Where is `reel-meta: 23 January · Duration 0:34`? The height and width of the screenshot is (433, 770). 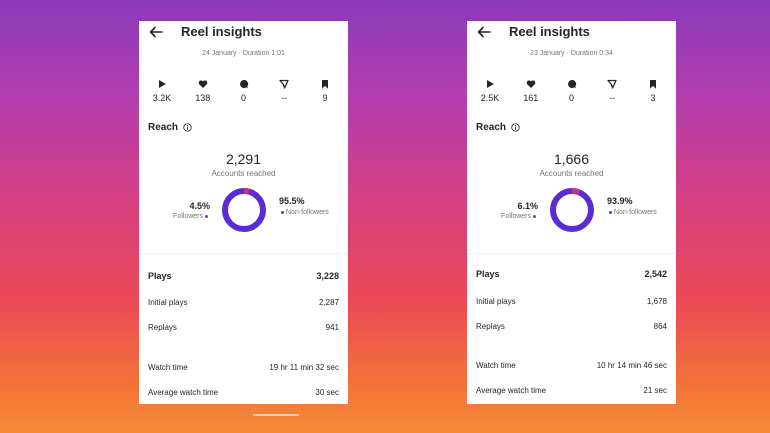
reel-meta: 23 January · Duration 0:34 is located at coordinates (571, 53).